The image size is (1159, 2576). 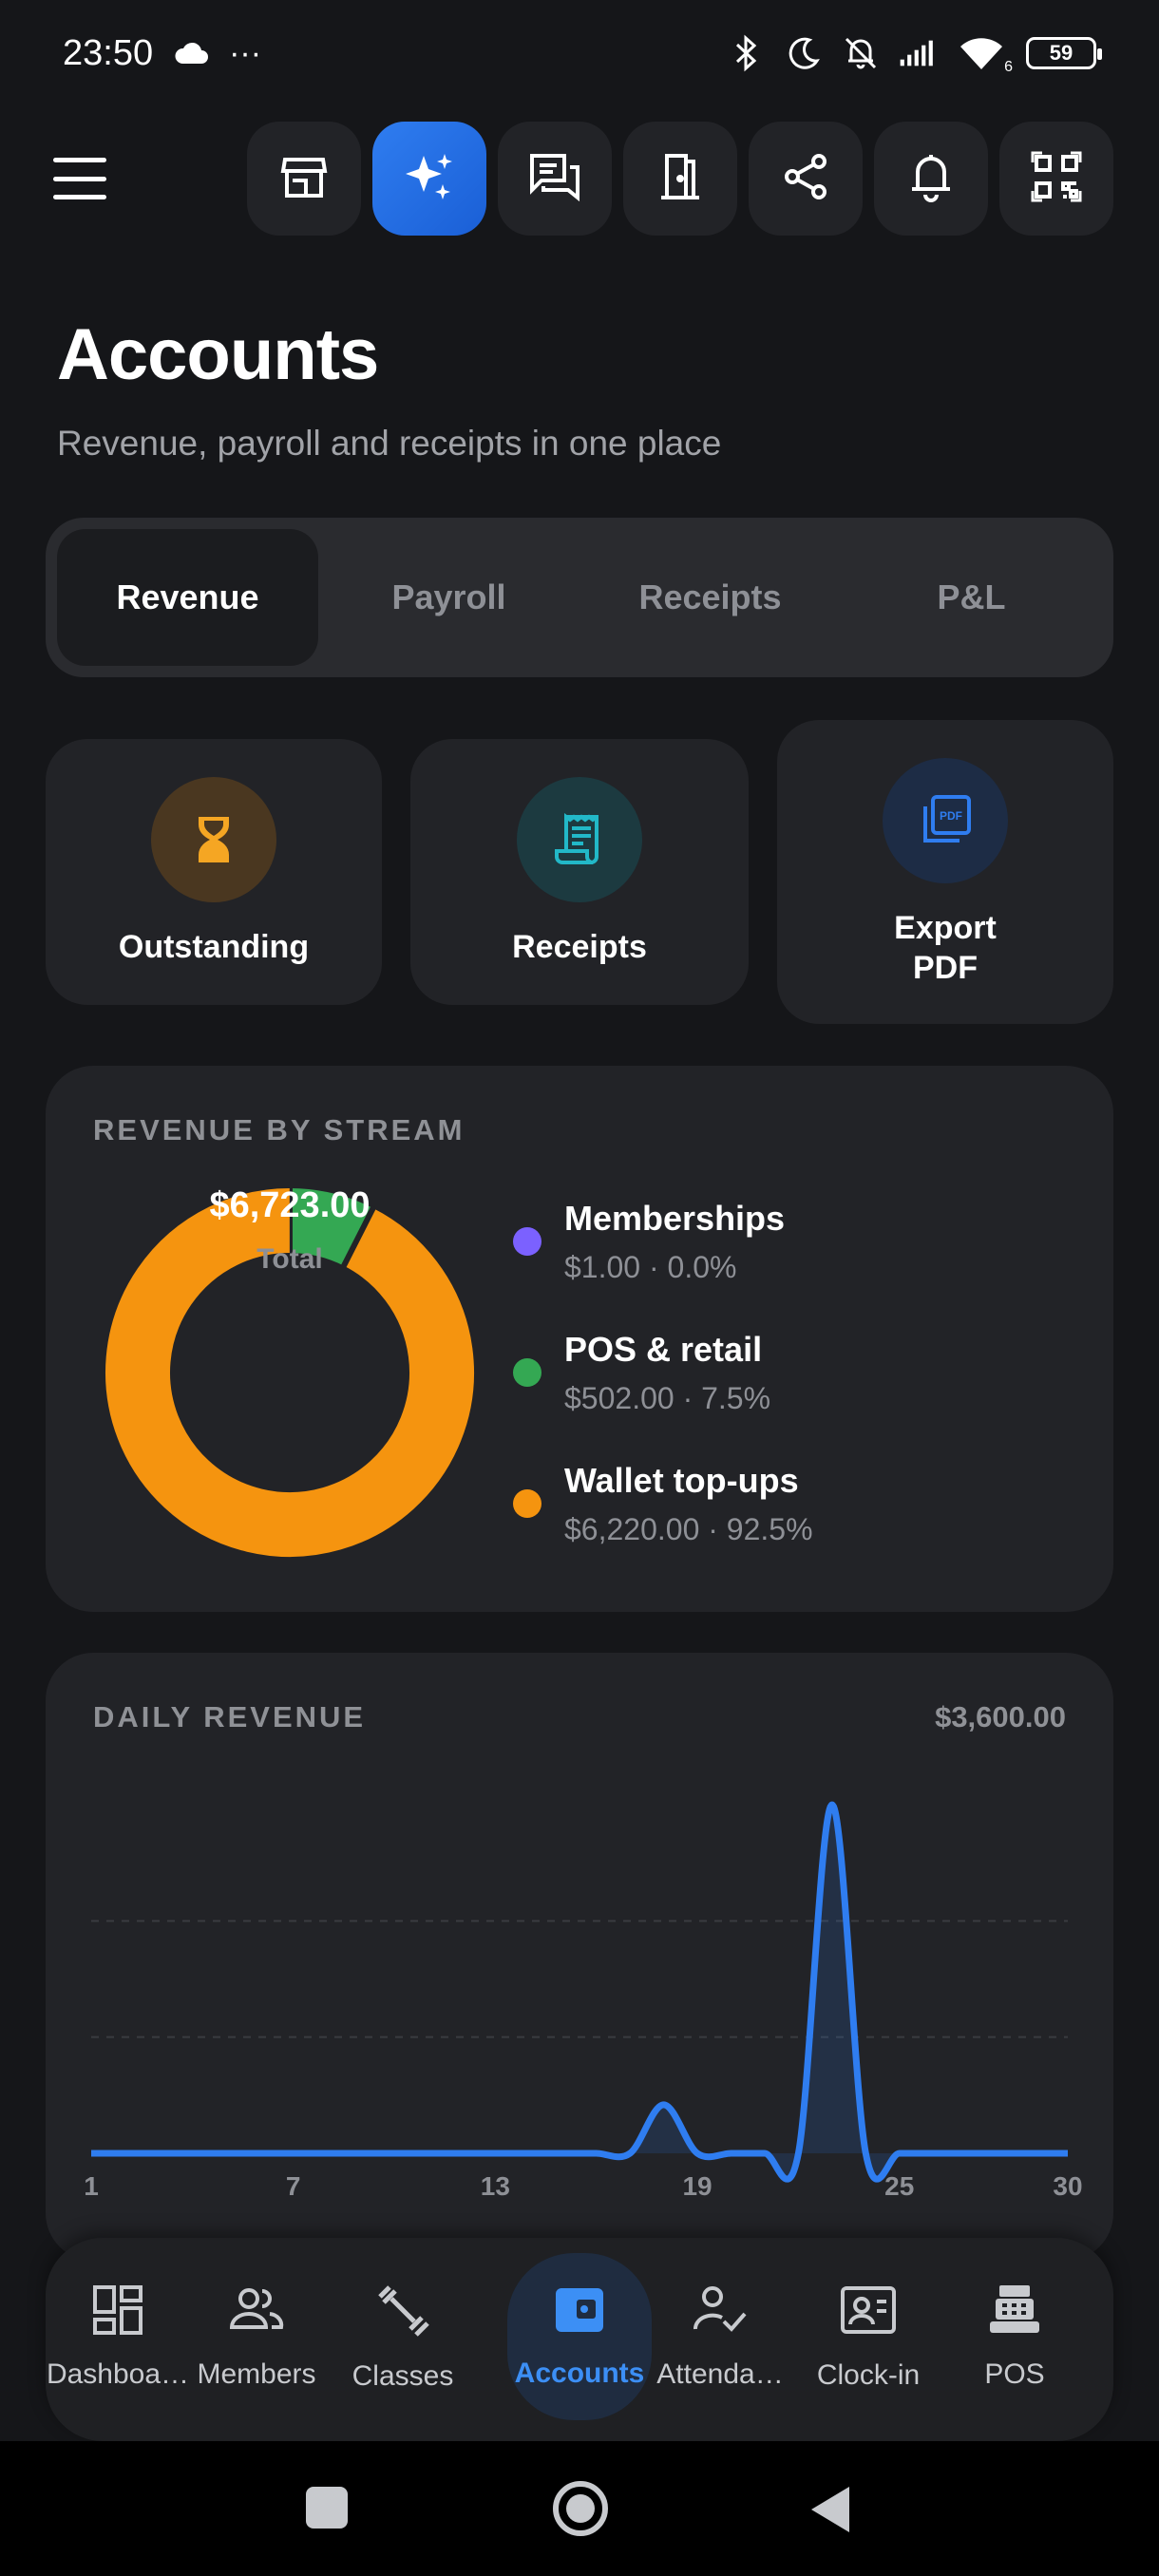 What do you see at coordinates (579, 947) in the screenshot?
I see `receipts-label: Receipts` at bounding box center [579, 947].